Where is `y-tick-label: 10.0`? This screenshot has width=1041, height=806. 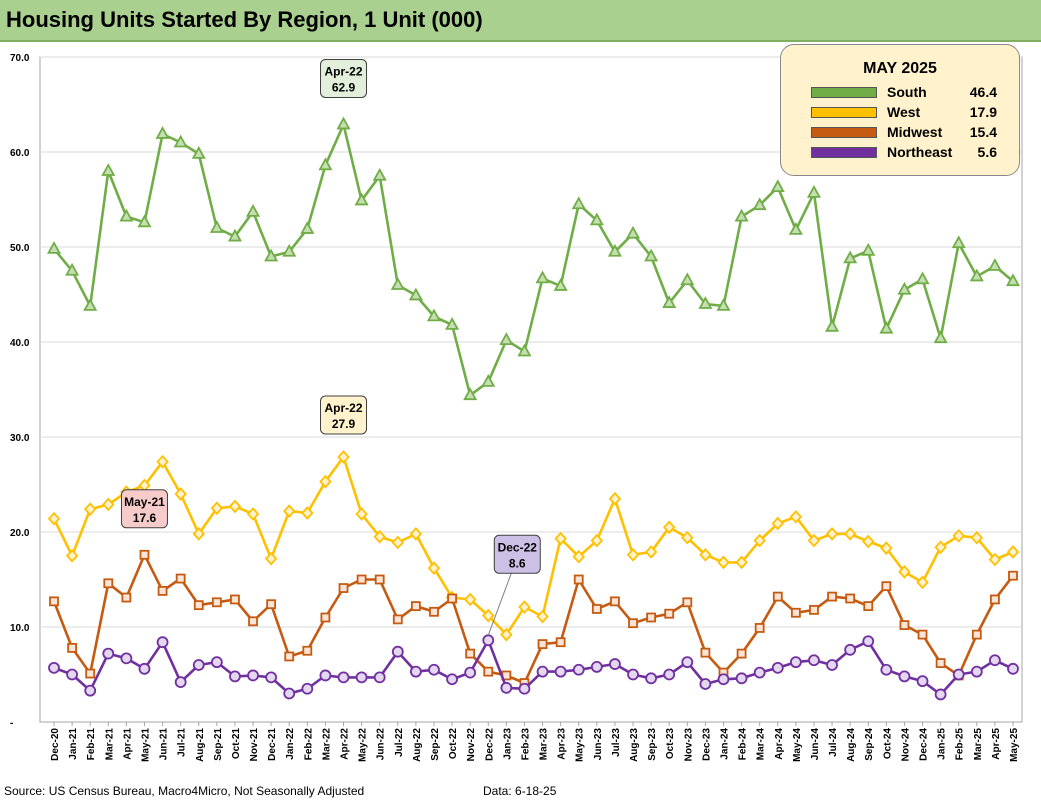 y-tick-label: 10.0 is located at coordinates (20, 628).